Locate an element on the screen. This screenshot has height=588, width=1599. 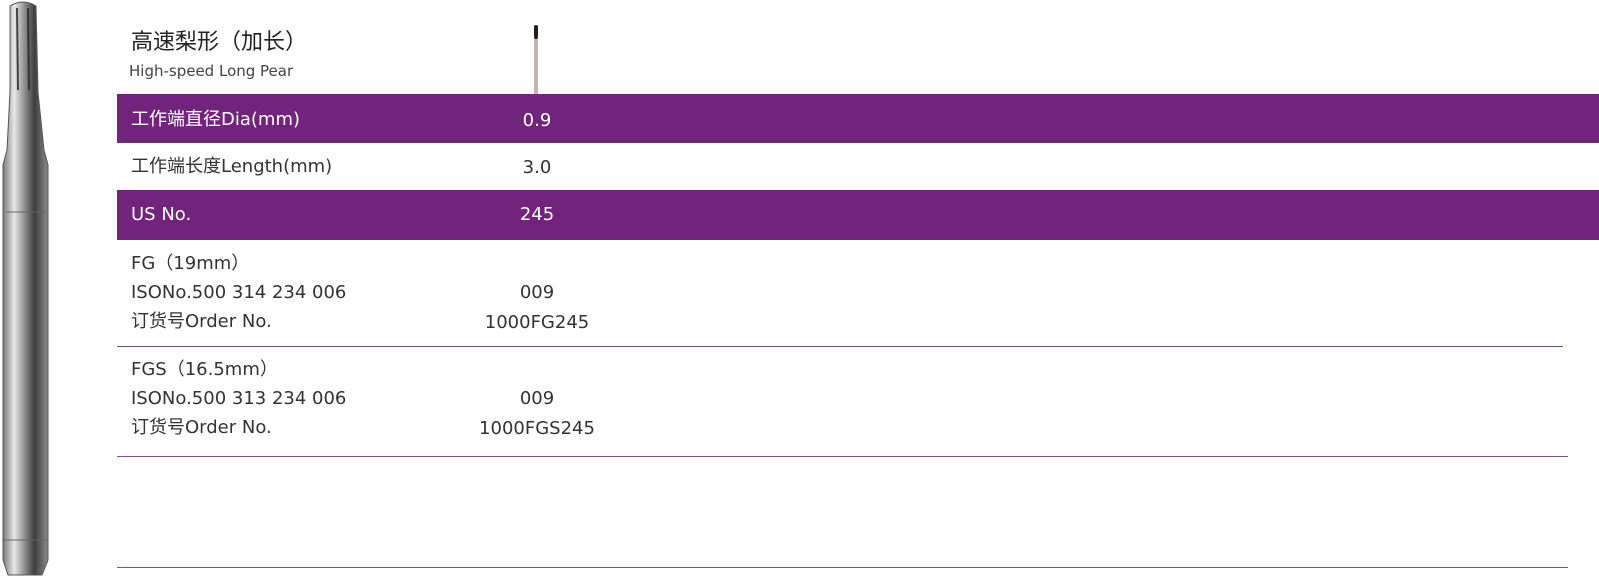
order-value: 1000FG245 is located at coordinates (537, 322).